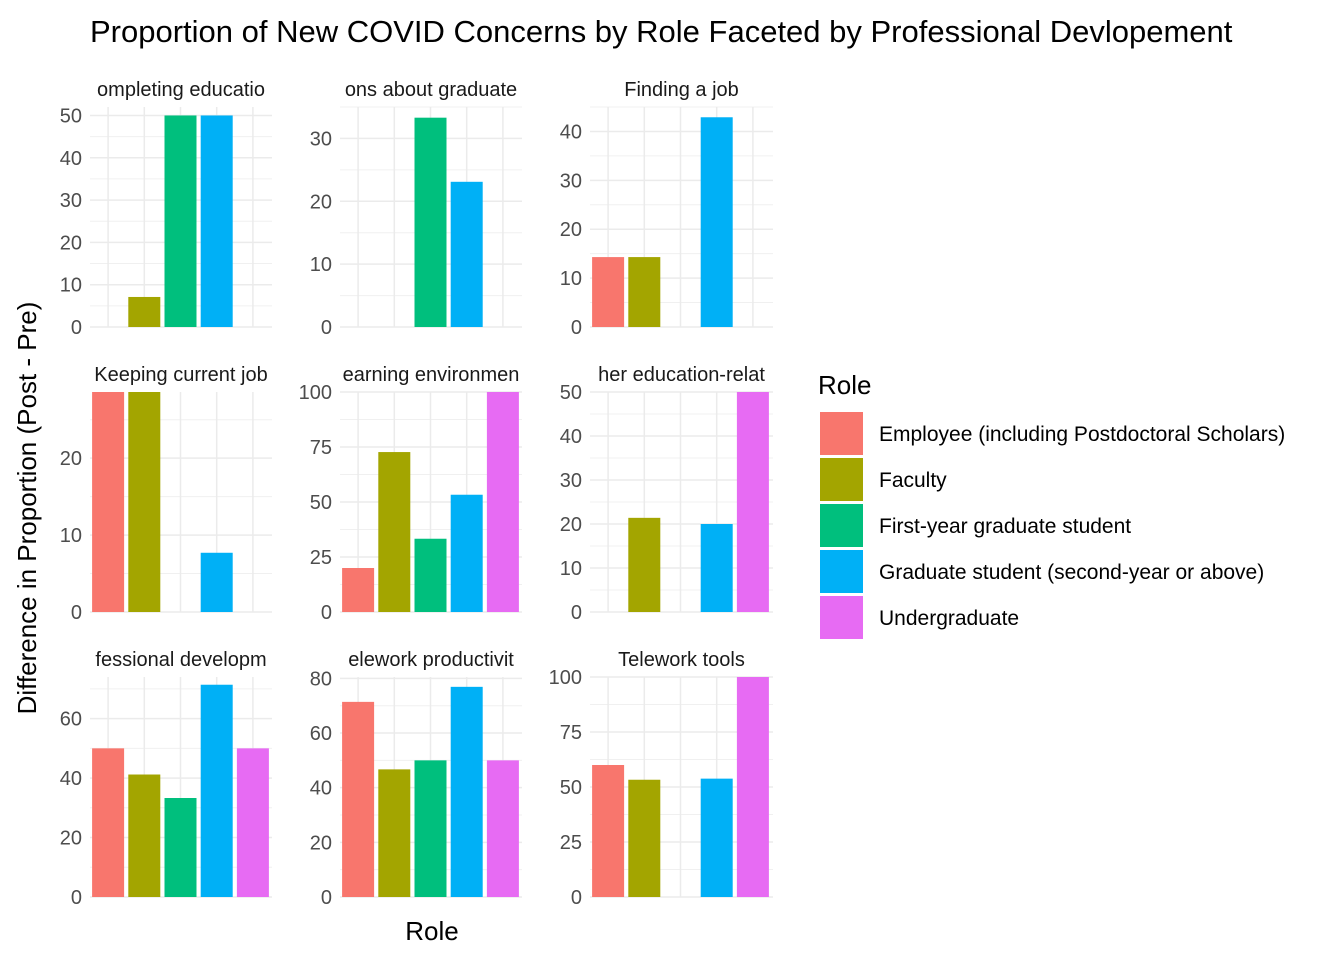 This screenshot has height=960, width=1344. Describe the element at coordinates (431, 375) in the screenshot. I see `facet-strip-label: earning environmen` at that location.